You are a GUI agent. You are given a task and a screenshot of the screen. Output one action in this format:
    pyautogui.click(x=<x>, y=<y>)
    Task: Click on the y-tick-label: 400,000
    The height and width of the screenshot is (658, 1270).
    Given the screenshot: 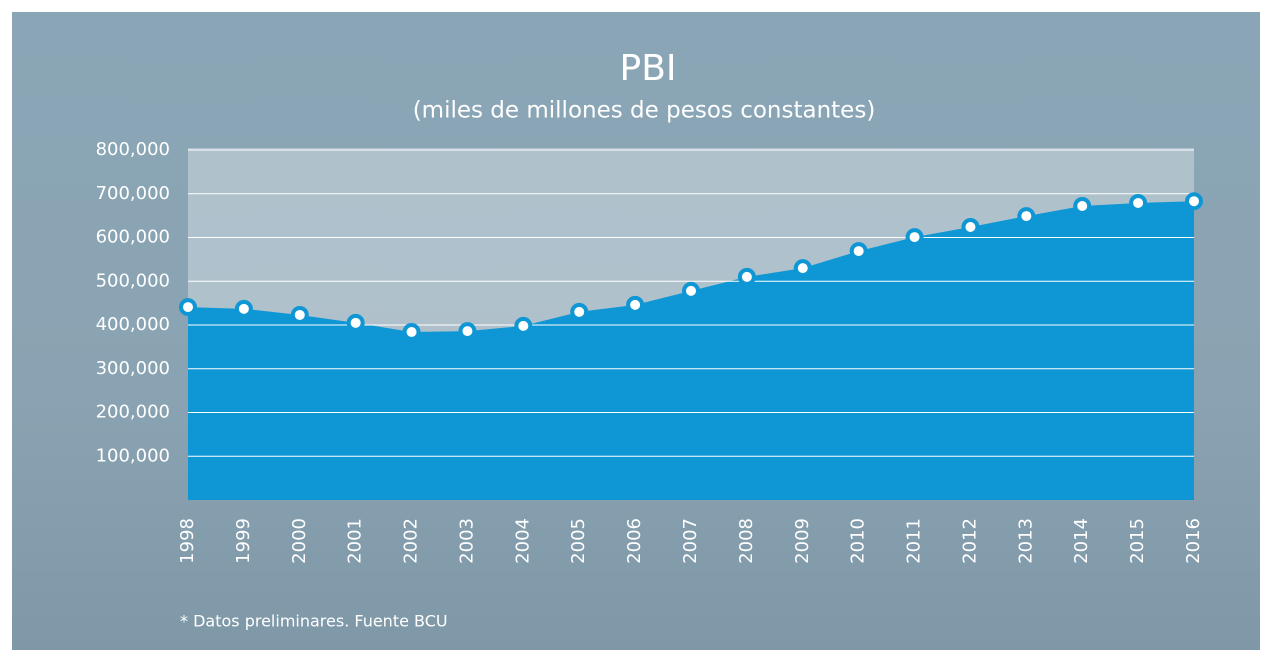 What is the action you would take?
    pyautogui.click(x=133, y=324)
    